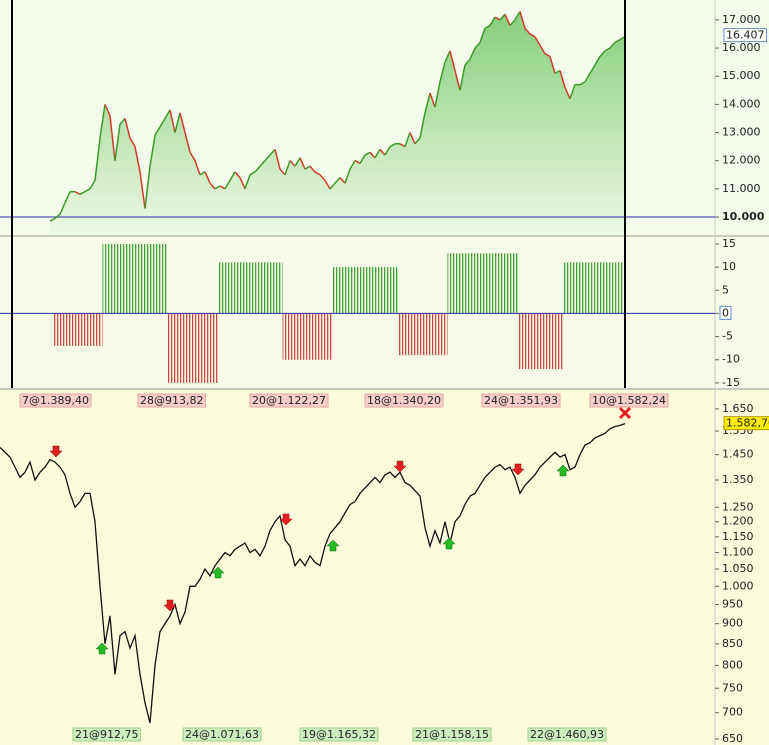 This screenshot has height=745, width=769. I want to click on y-tick-label: 650, so click(732, 738).